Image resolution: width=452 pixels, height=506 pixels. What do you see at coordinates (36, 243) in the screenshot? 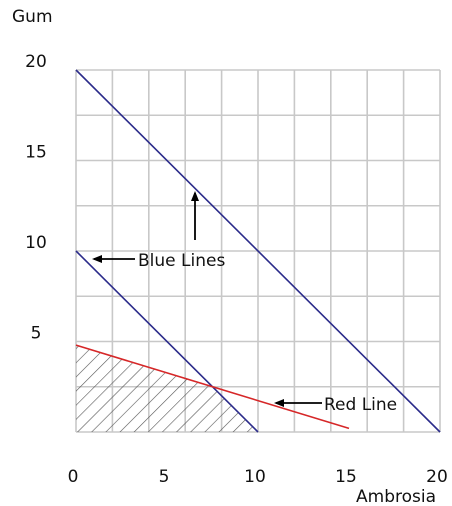
I see `y-tick-label: 10` at bounding box center [36, 243].